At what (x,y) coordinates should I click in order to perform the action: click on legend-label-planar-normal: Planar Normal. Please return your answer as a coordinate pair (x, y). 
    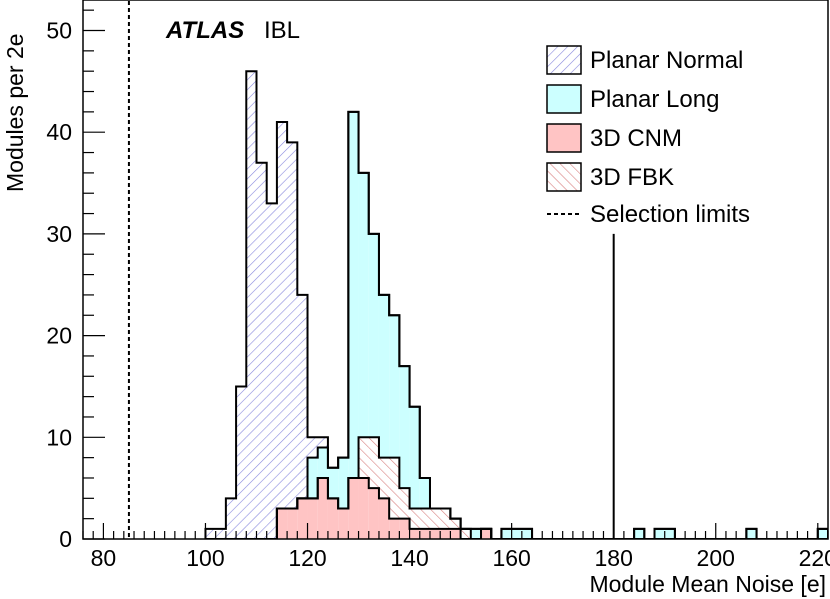
    Looking at the image, I should click on (666, 60).